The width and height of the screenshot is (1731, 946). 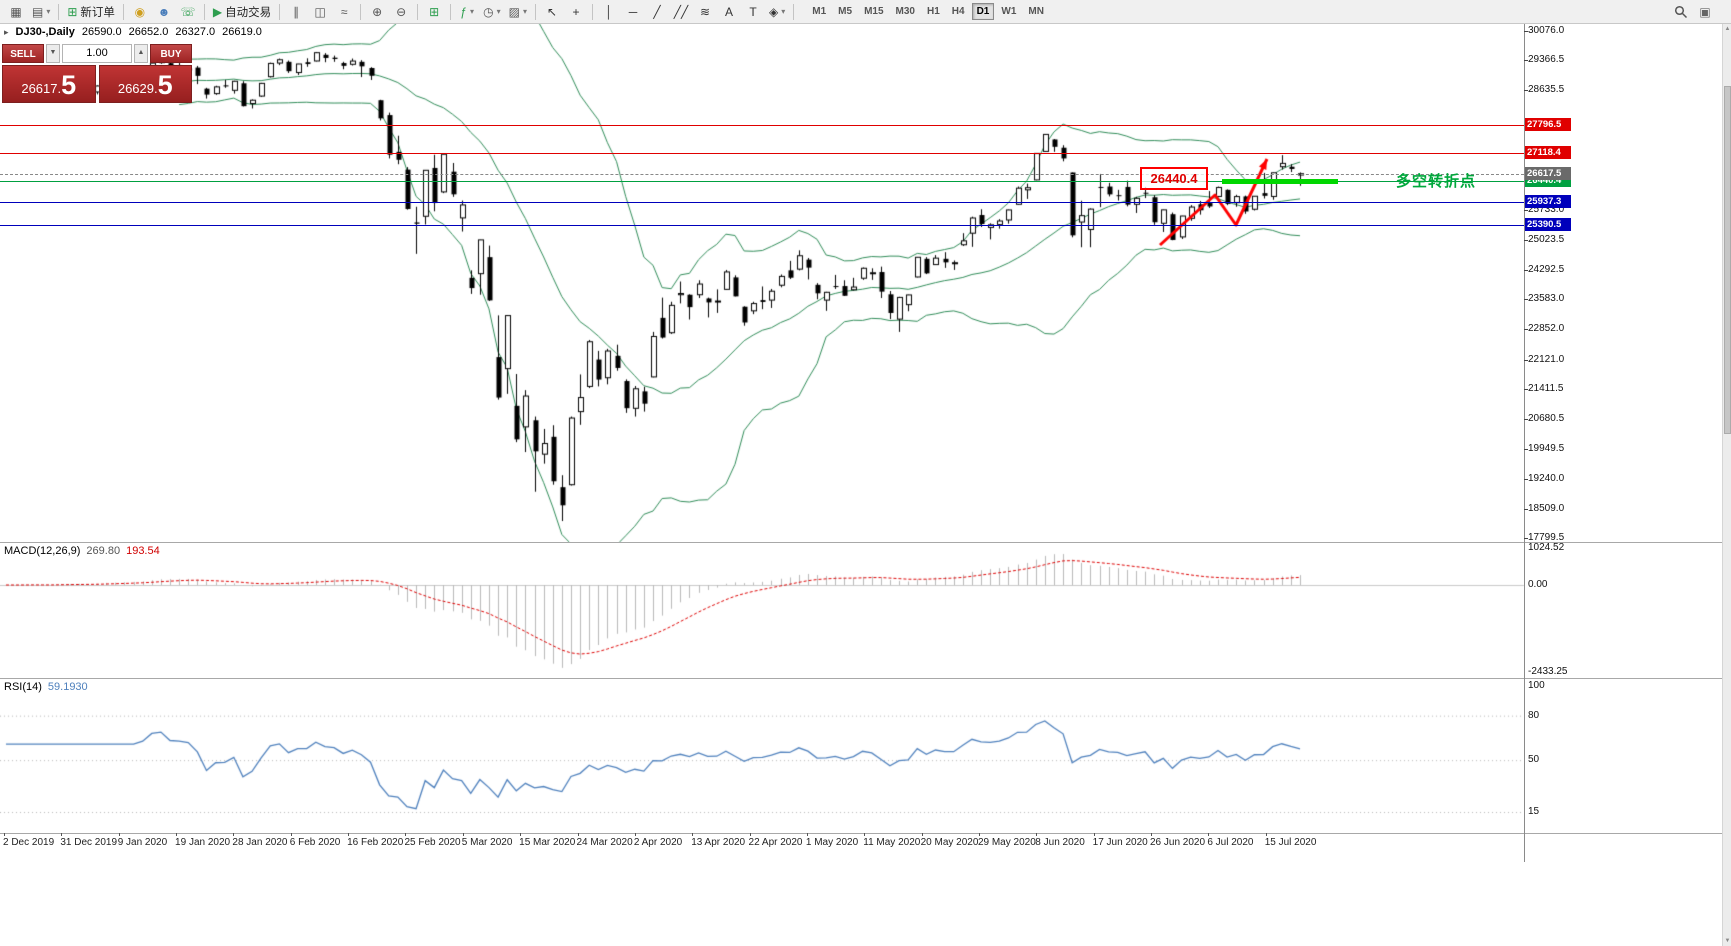 What do you see at coordinates (1548, 224) in the screenshot?
I see `price-line-badge: 25390.5` at bounding box center [1548, 224].